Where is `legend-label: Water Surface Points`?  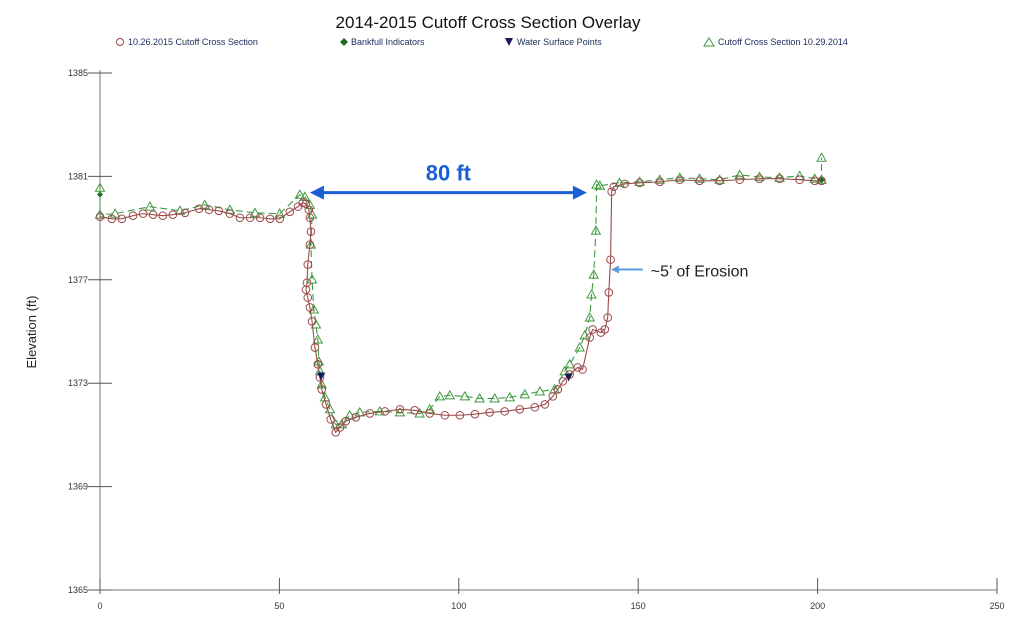 legend-label: Water Surface Points is located at coordinates (559, 42).